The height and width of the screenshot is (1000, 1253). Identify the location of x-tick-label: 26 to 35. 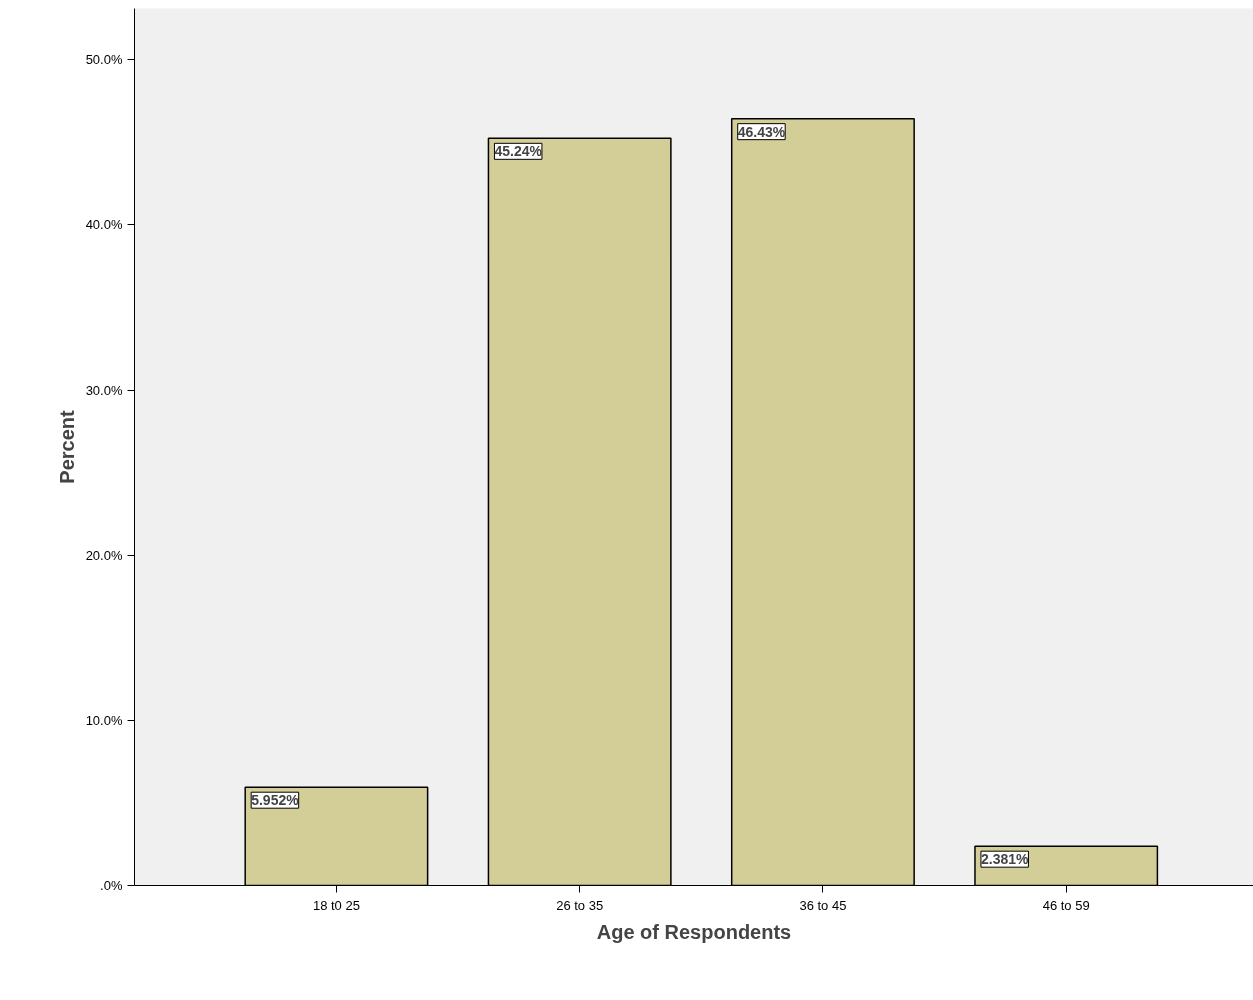
(580, 905).